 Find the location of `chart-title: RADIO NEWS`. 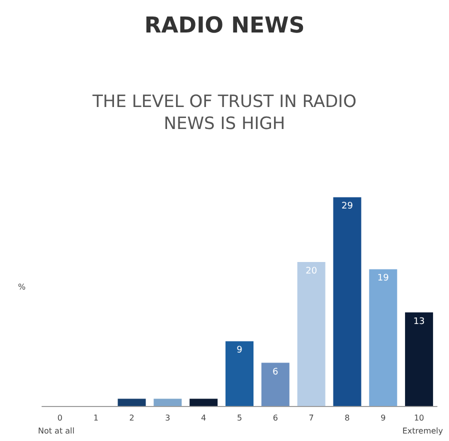

chart-title: RADIO NEWS is located at coordinates (224, 26).